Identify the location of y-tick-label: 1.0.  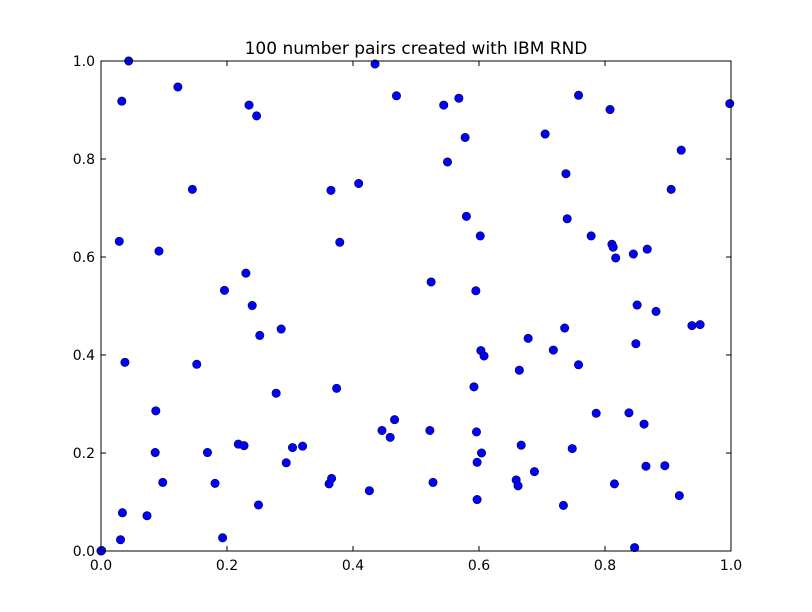
(84, 62).